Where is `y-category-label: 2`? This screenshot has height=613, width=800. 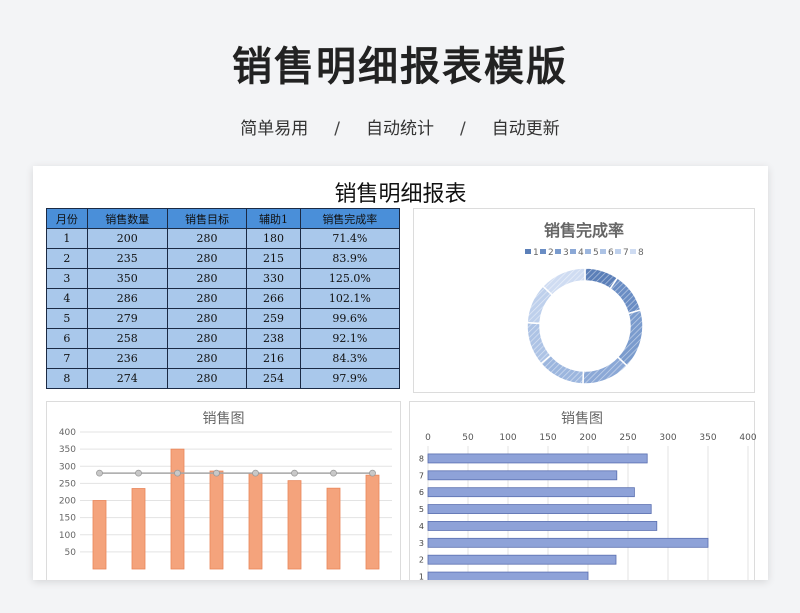
y-category-label: 2 is located at coordinates (421, 560).